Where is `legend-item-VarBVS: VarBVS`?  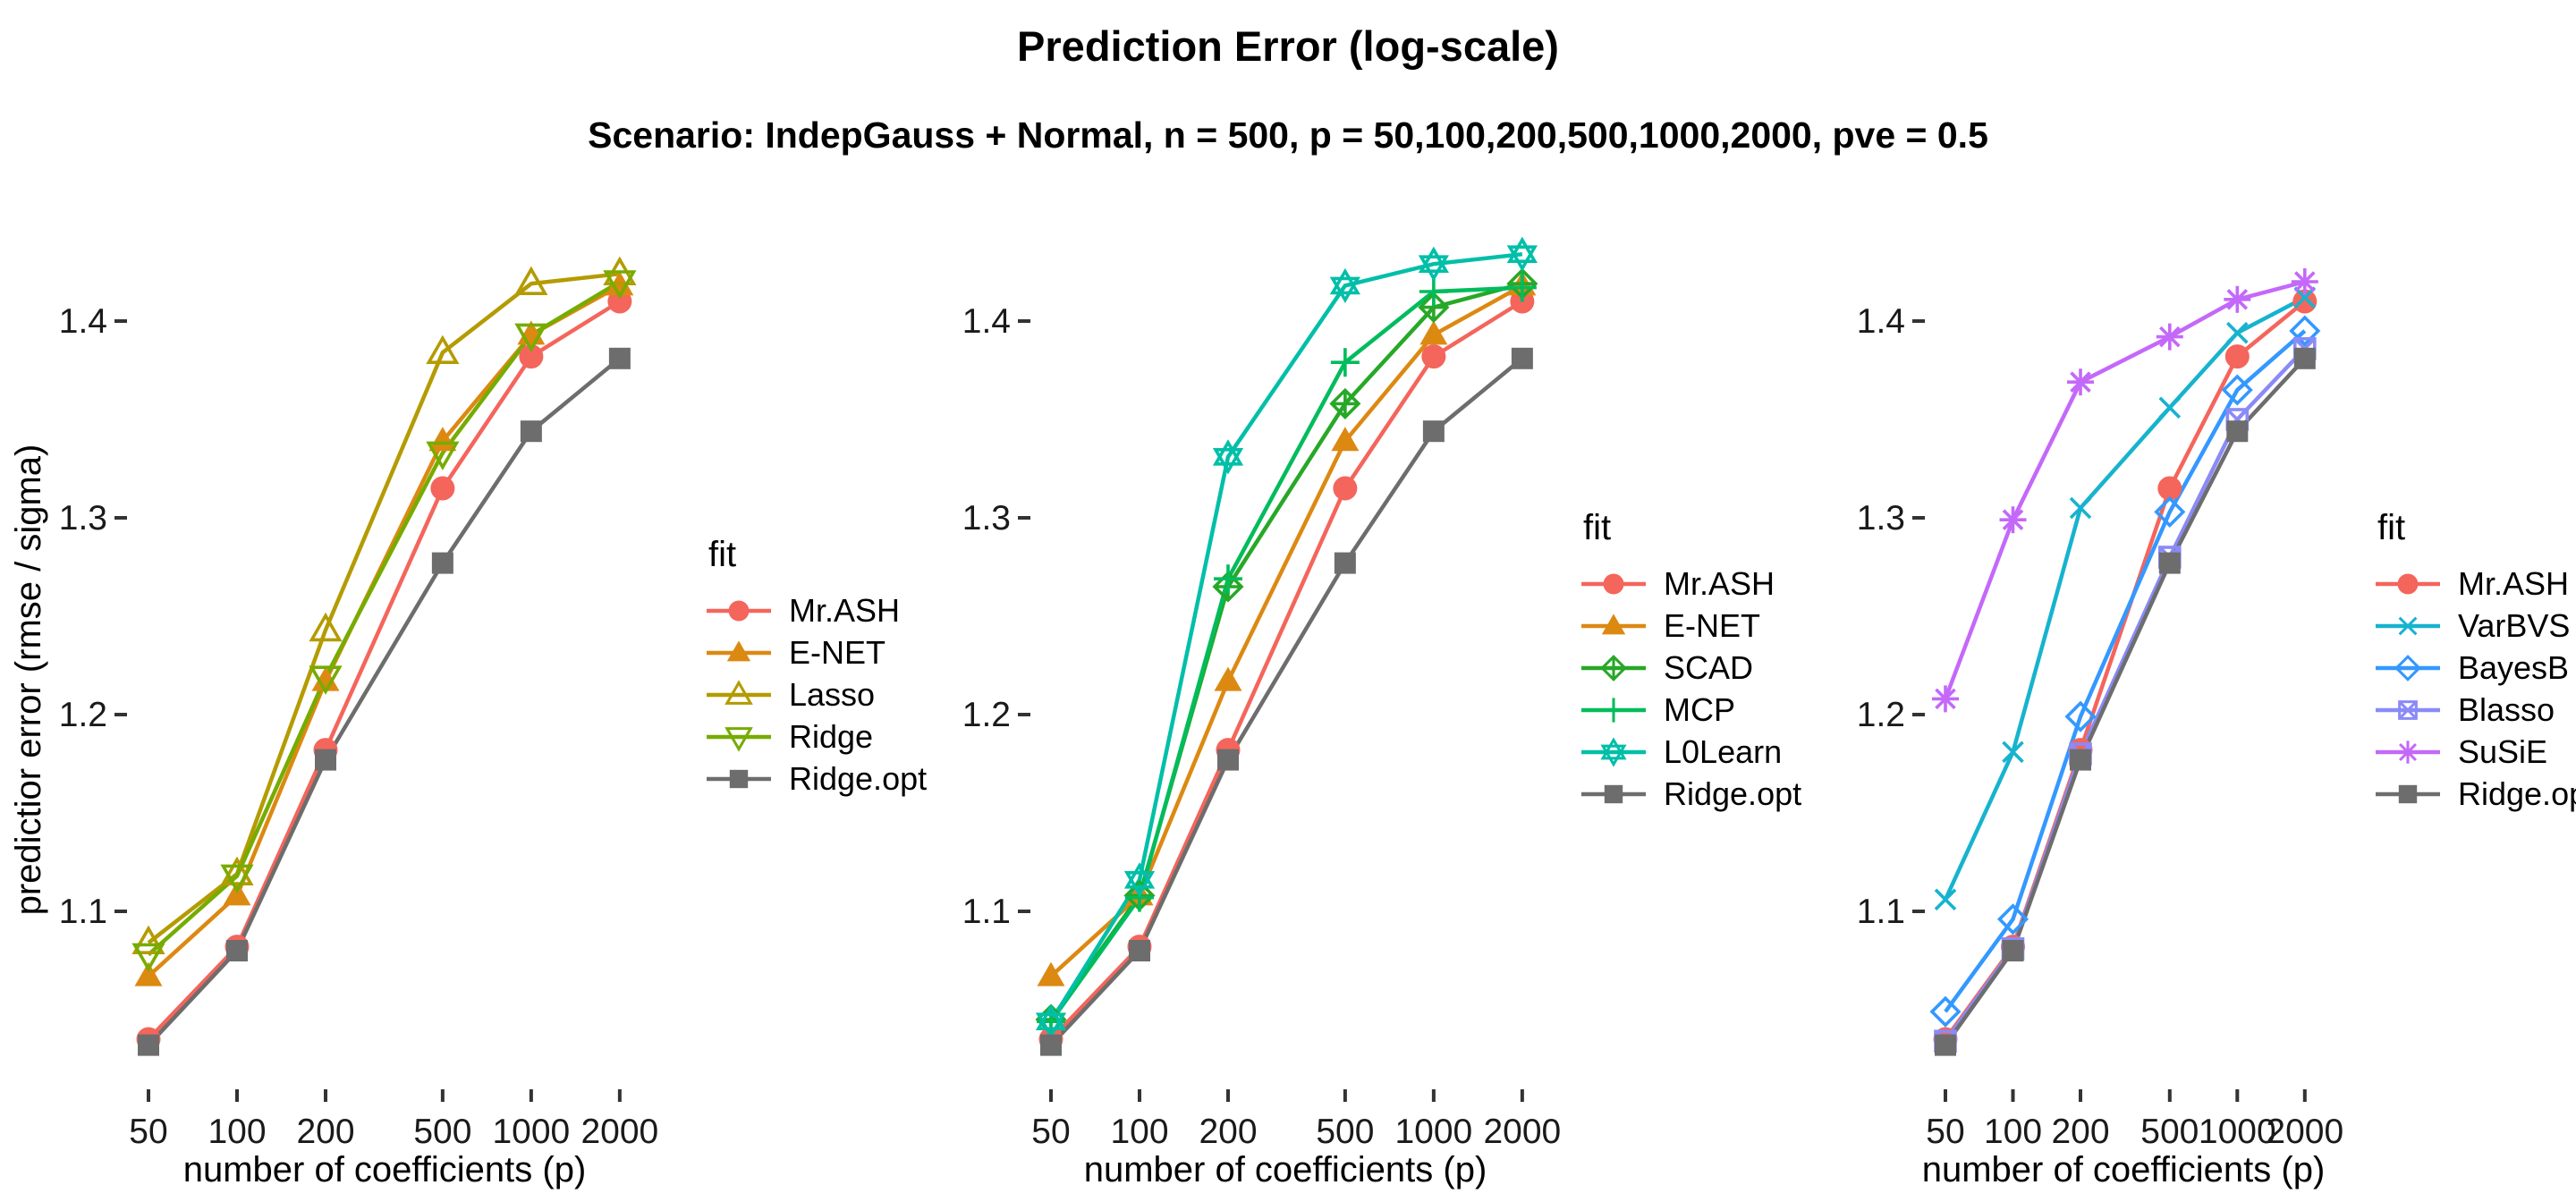 legend-item-VarBVS: VarBVS is located at coordinates (2474, 626).